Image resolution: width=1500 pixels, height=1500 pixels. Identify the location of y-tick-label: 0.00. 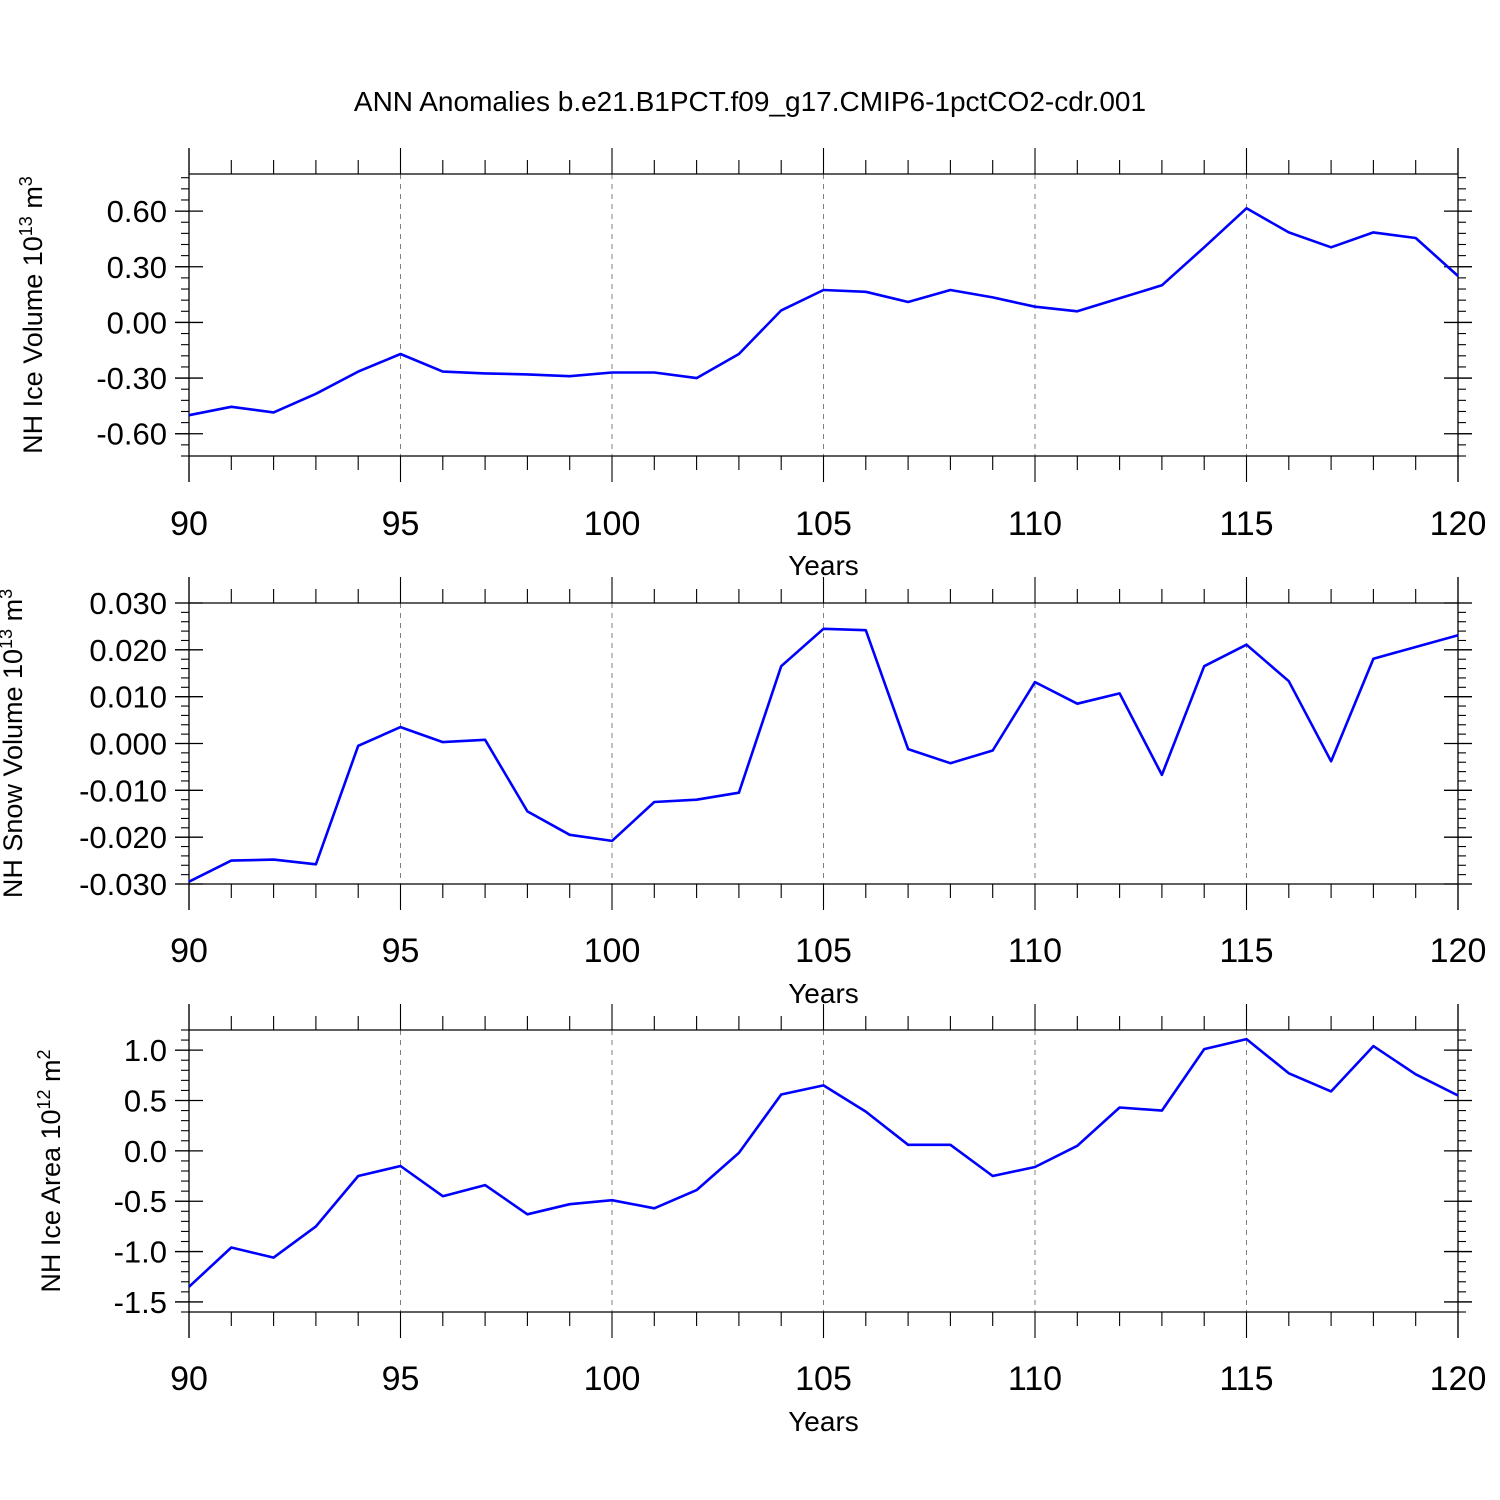
(137, 322).